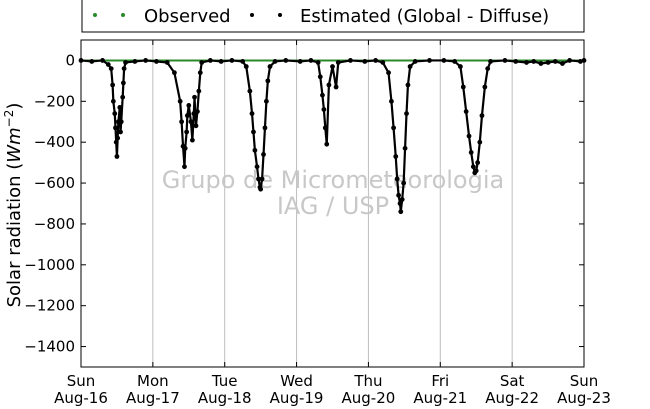 This screenshot has width=650, height=409. What do you see at coordinates (424, 16) in the screenshot?
I see `legend-estimated-label: Estimated (Global - Diffuse)` at bounding box center [424, 16].